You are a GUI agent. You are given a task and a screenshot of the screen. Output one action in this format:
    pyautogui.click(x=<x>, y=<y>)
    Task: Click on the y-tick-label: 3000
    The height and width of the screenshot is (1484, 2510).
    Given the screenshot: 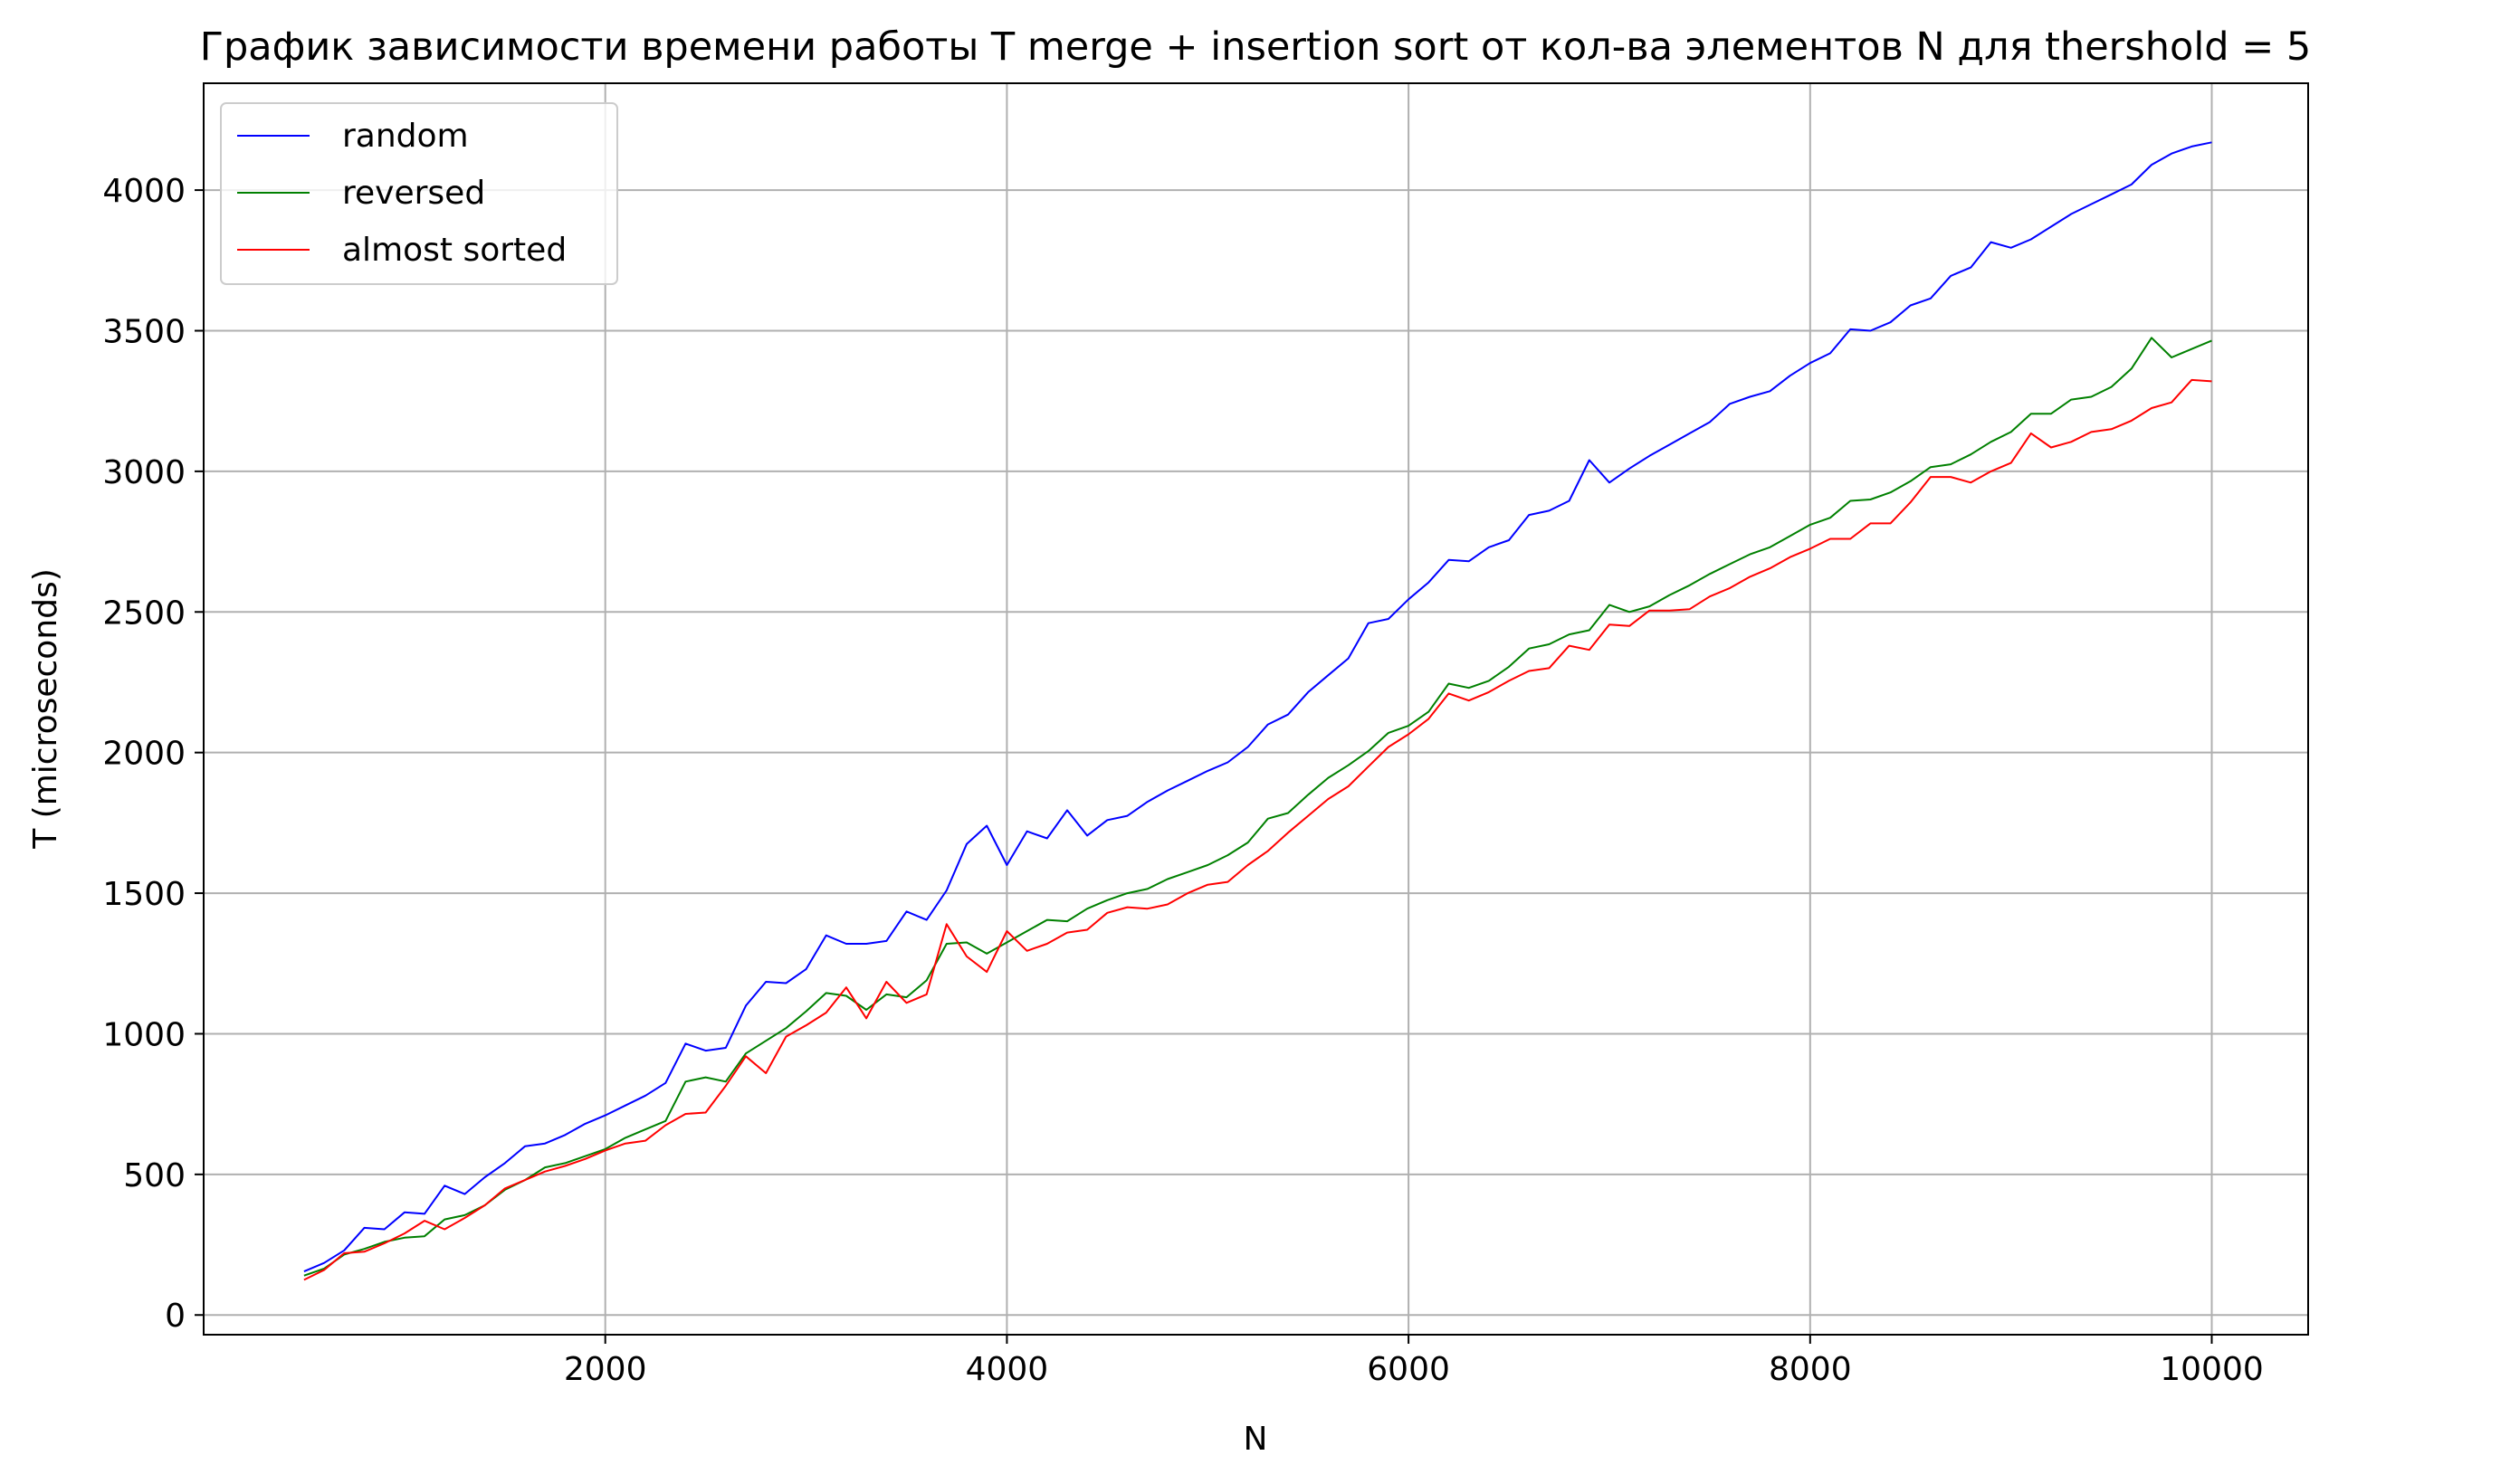 What is the action you would take?
    pyautogui.click(x=144, y=472)
    